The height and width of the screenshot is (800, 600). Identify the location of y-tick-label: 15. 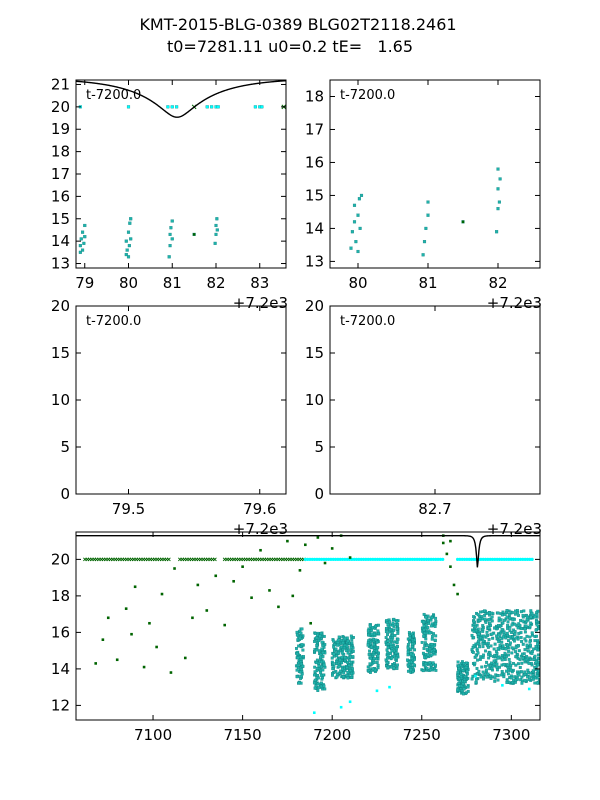
(314, 195).